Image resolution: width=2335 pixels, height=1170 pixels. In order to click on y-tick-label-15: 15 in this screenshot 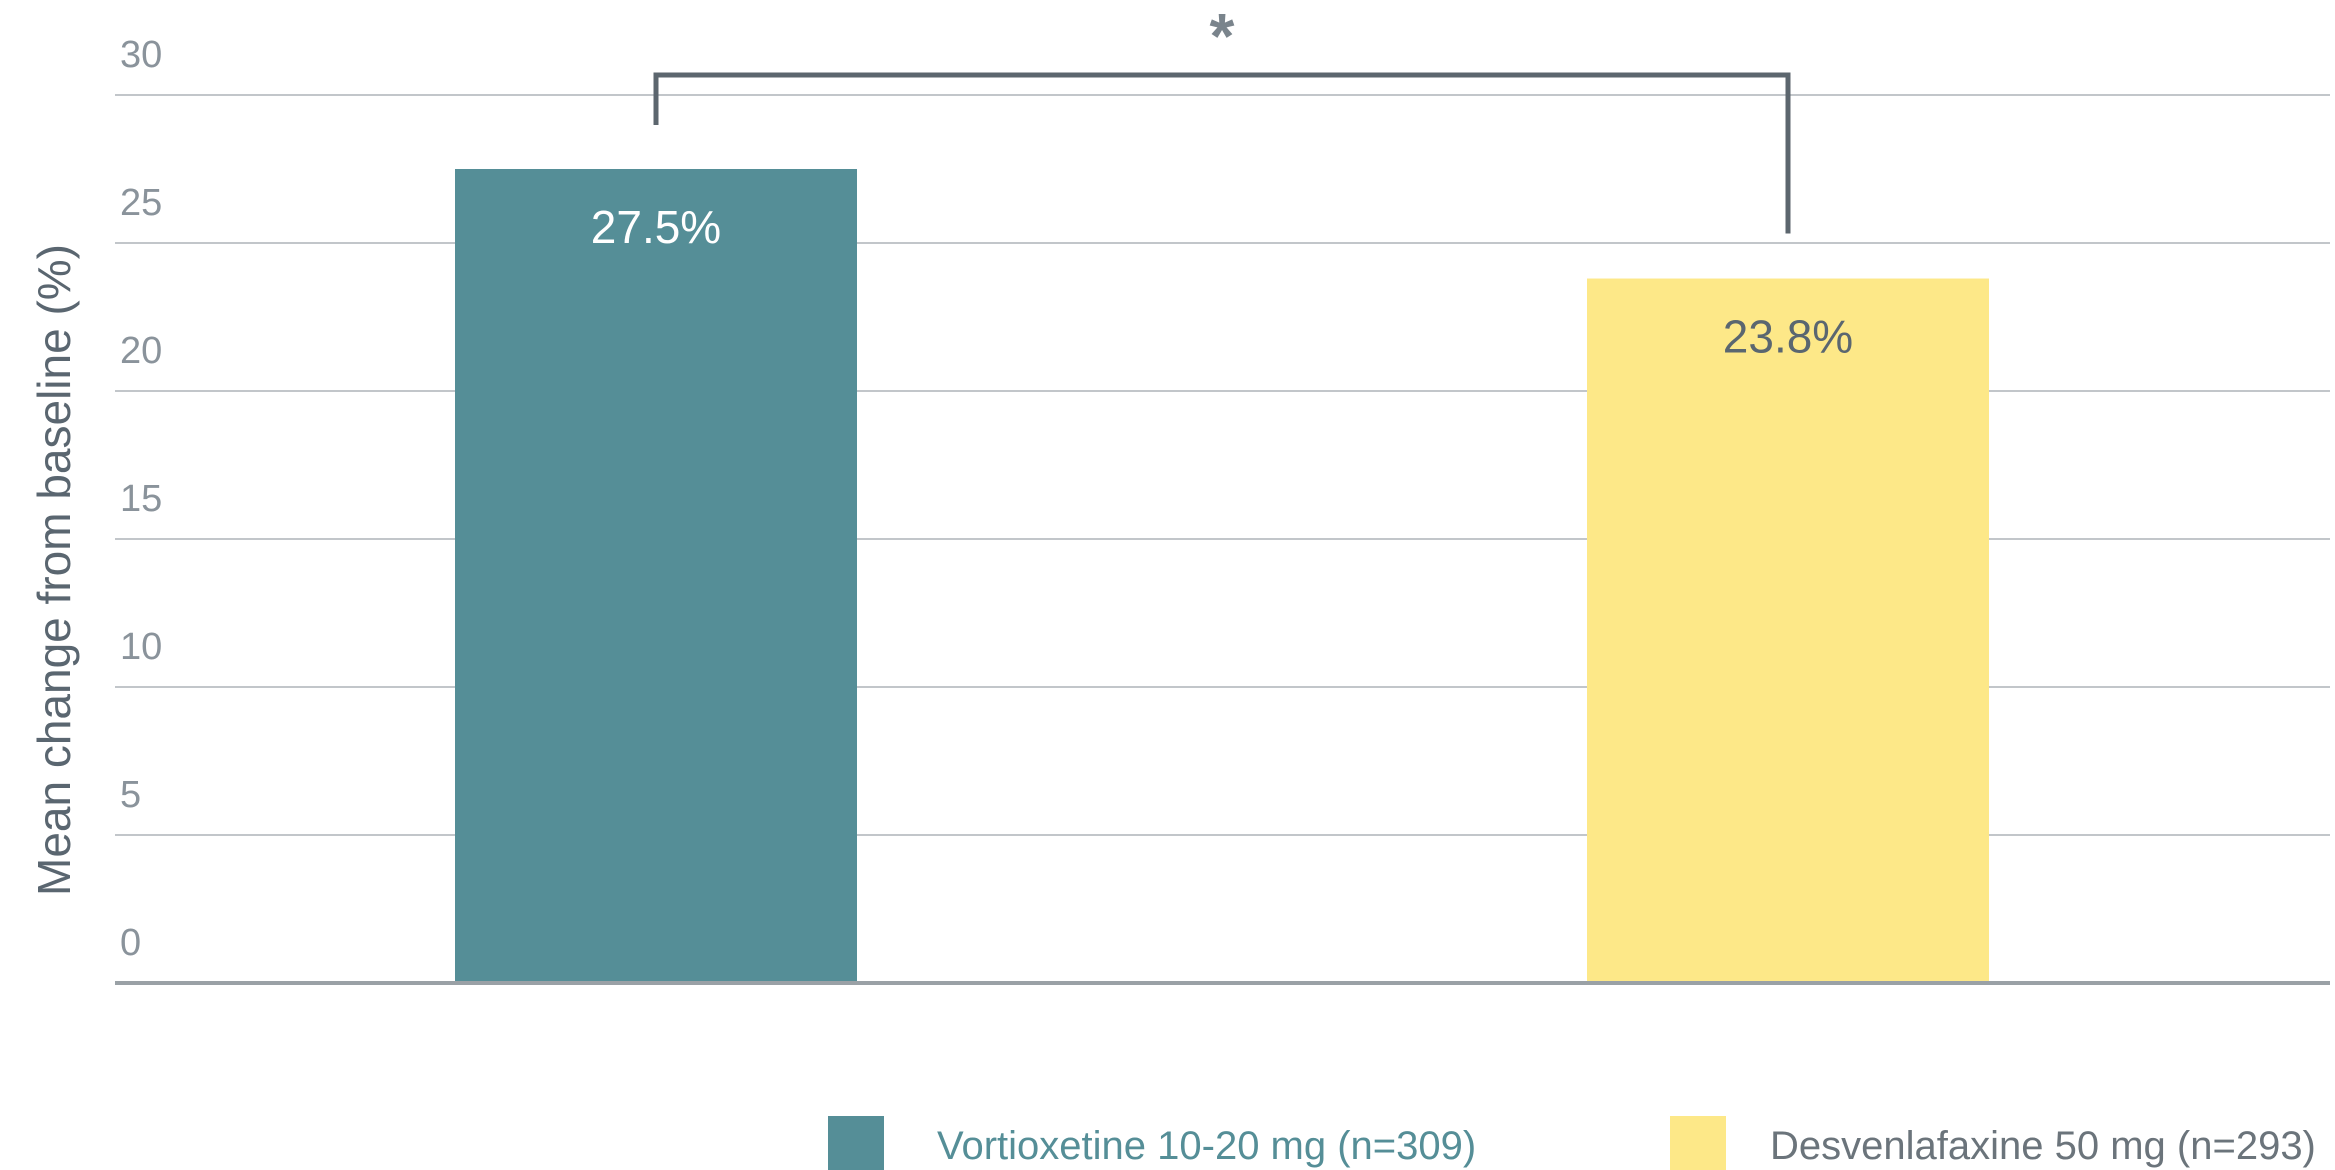, I will do `click(141, 499)`.